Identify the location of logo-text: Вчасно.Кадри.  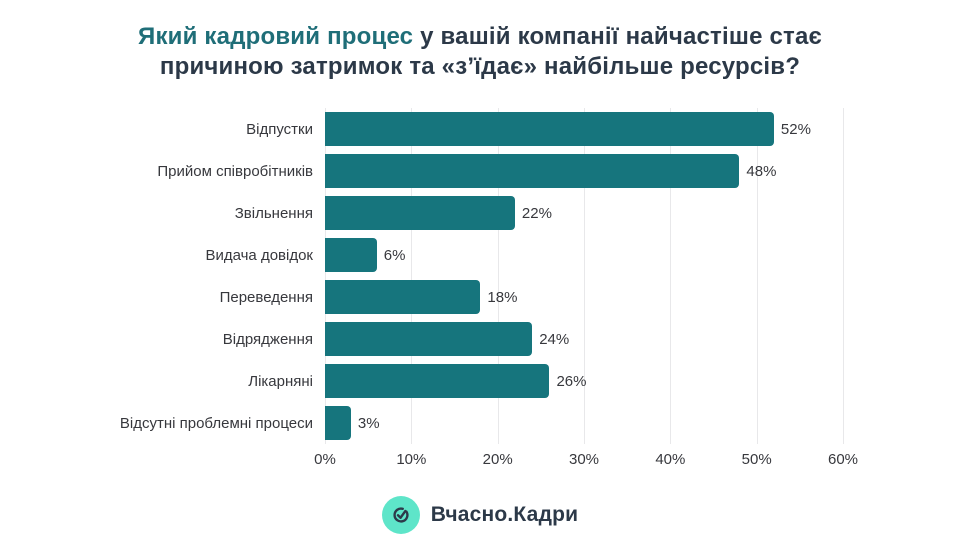
(504, 514).